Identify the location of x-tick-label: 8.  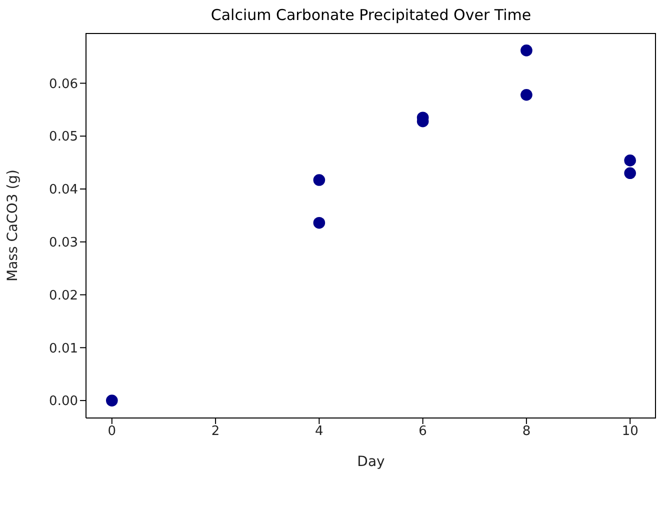
(526, 432).